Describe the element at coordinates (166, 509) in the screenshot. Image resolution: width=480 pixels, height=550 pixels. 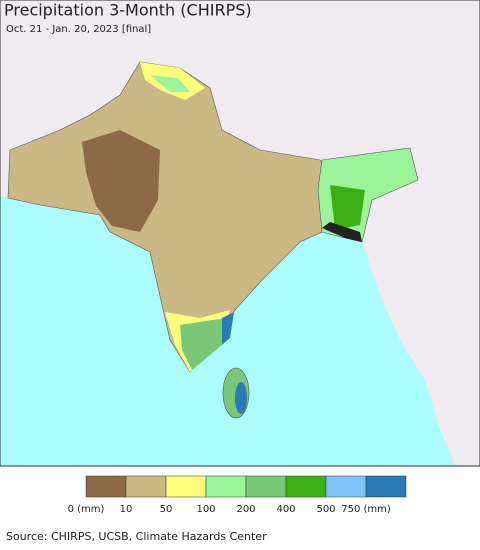
I see `legend-label: 50` at that location.